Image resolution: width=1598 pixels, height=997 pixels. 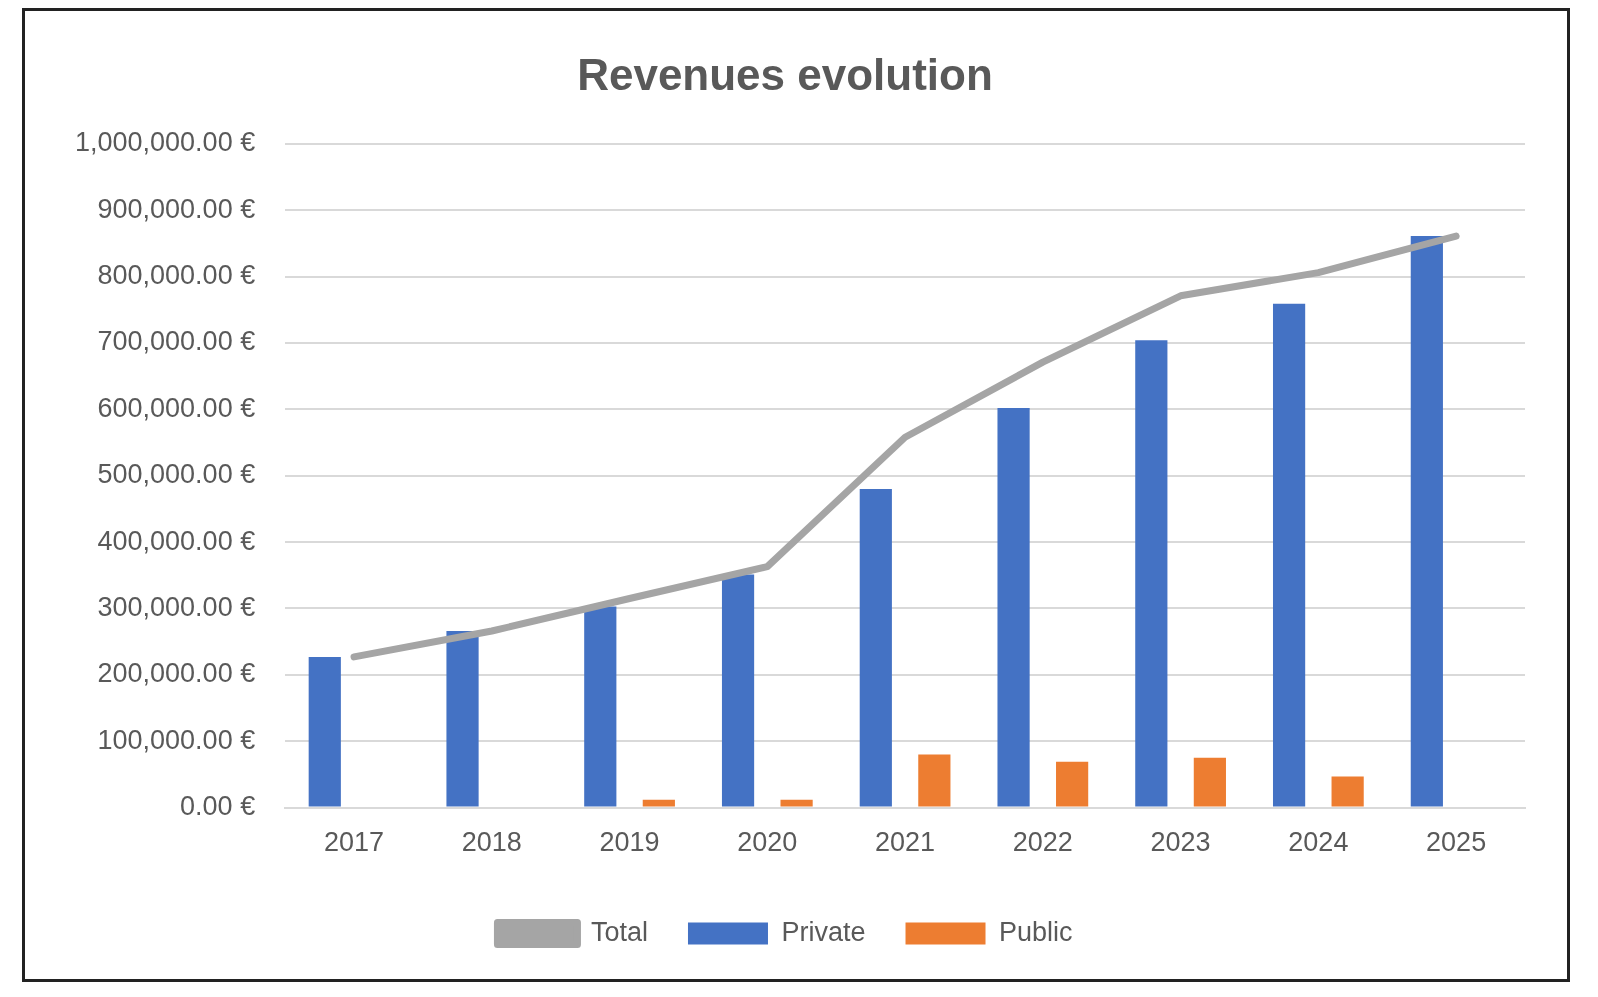 What do you see at coordinates (176, 275) in the screenshot?
I see `y-tick-label: 800,000.00 €` at bounding box center [176, 275].